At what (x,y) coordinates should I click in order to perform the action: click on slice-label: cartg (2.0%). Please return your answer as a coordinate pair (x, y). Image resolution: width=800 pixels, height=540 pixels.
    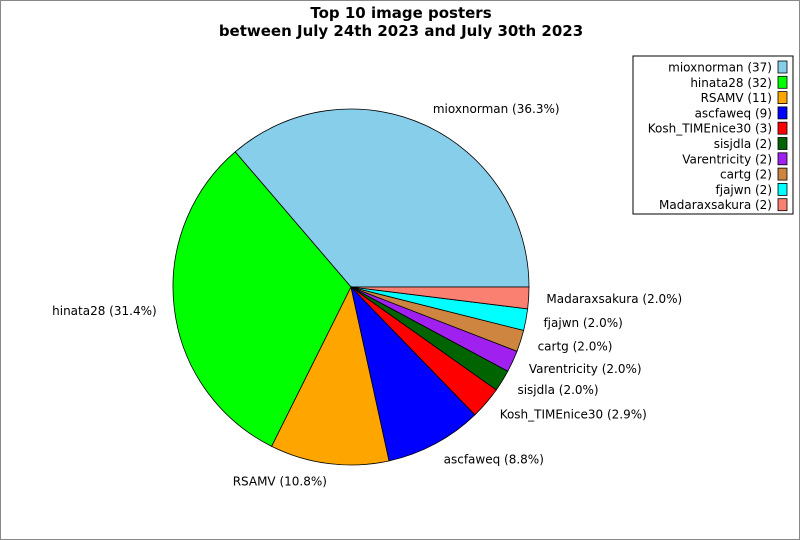
    Looking at the image, I should click on (575, 346).